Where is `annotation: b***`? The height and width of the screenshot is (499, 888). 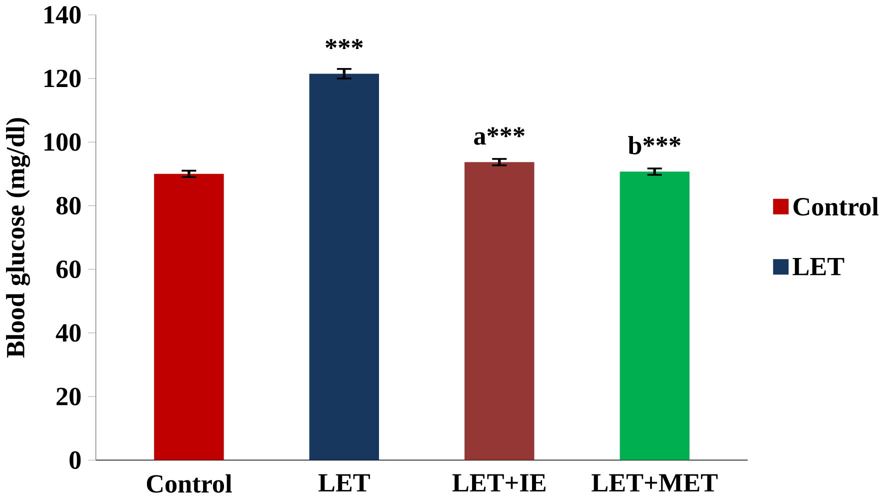 annotation: b*** is located at coordinates (654, 145).